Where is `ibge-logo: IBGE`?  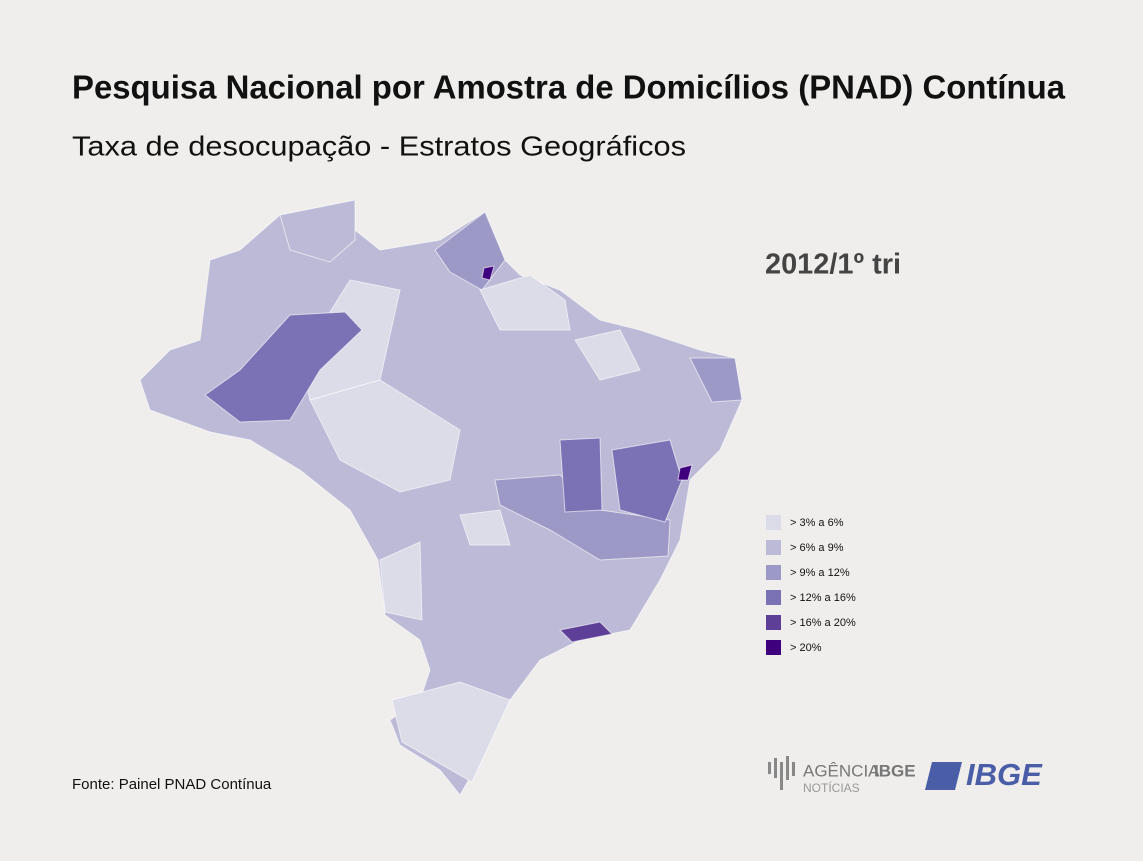
ibge-logo: IBGE is located at coordinates (984, 774).